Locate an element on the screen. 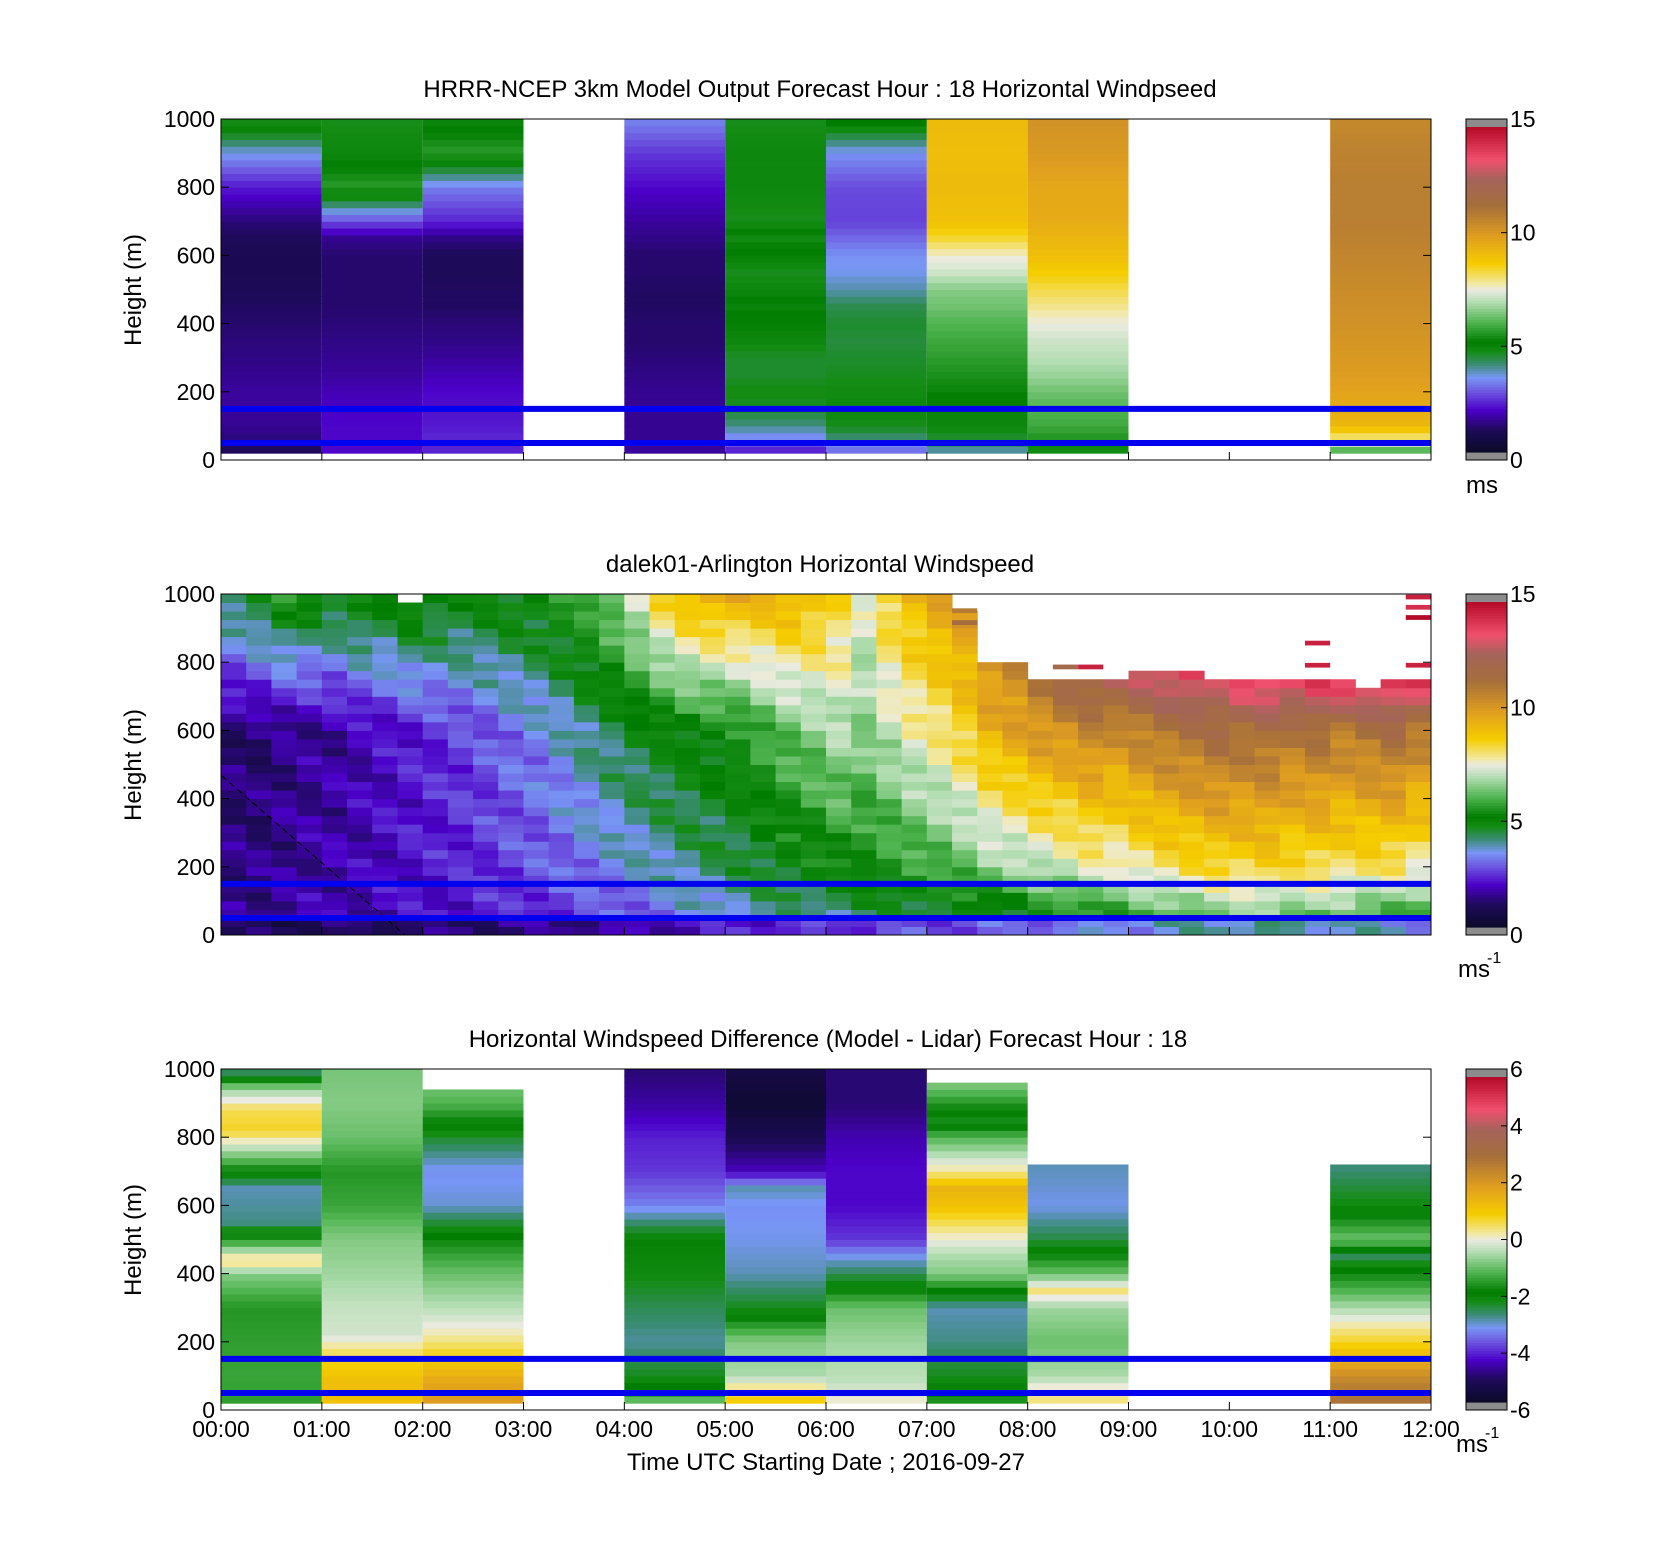 The height and width of the screenshot is (1561, 1680). panel-model-x-ticks is located at coordinates (826, 456).